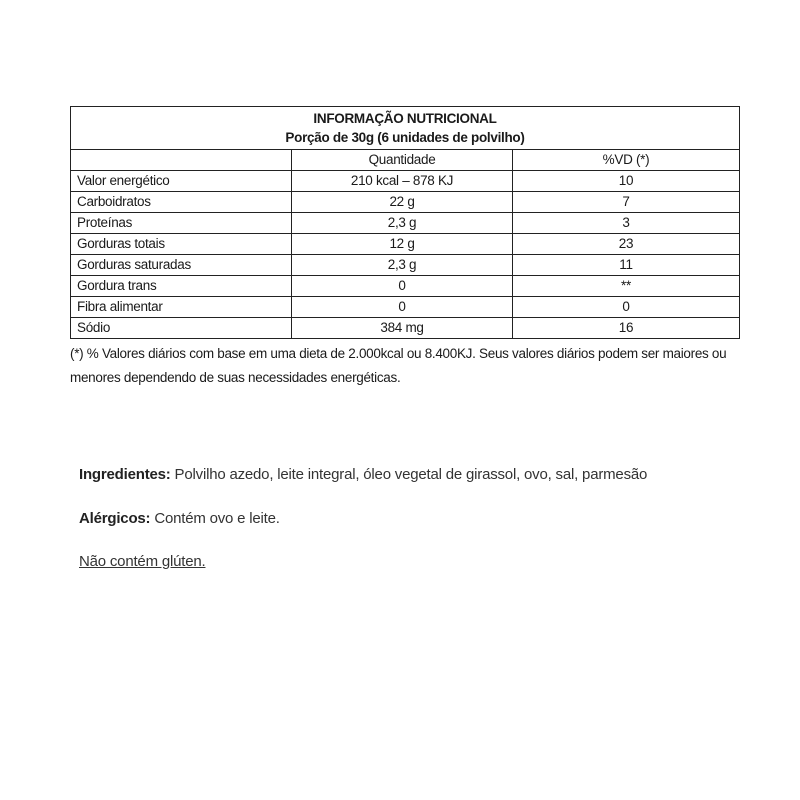 The image size is (800, 800). I want to click on allergens-text: Contém ovo e leite., so click(215, 518).